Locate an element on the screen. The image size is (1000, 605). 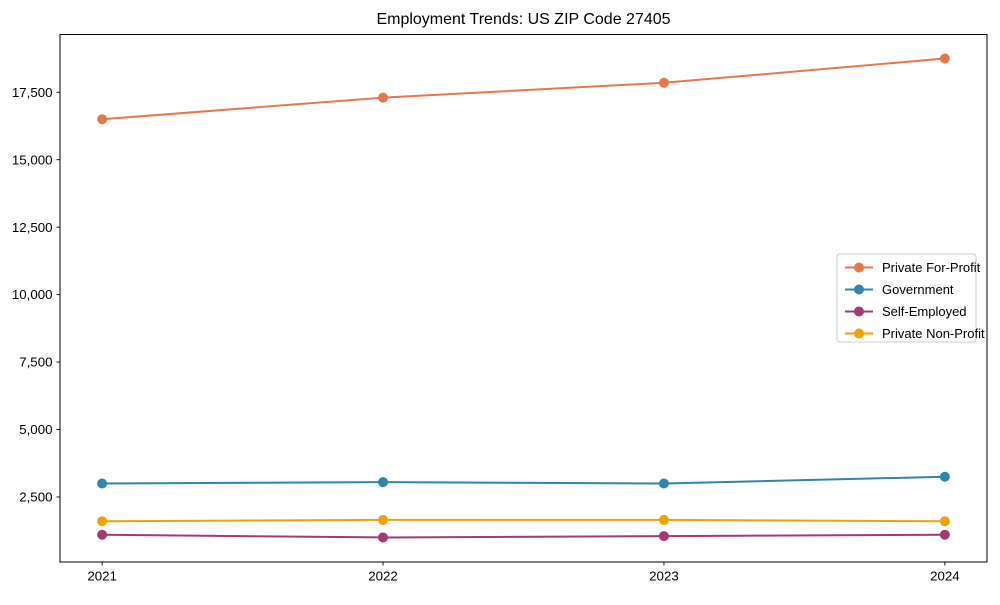
legend-label-government: Government is located at coordinates (918, 289).